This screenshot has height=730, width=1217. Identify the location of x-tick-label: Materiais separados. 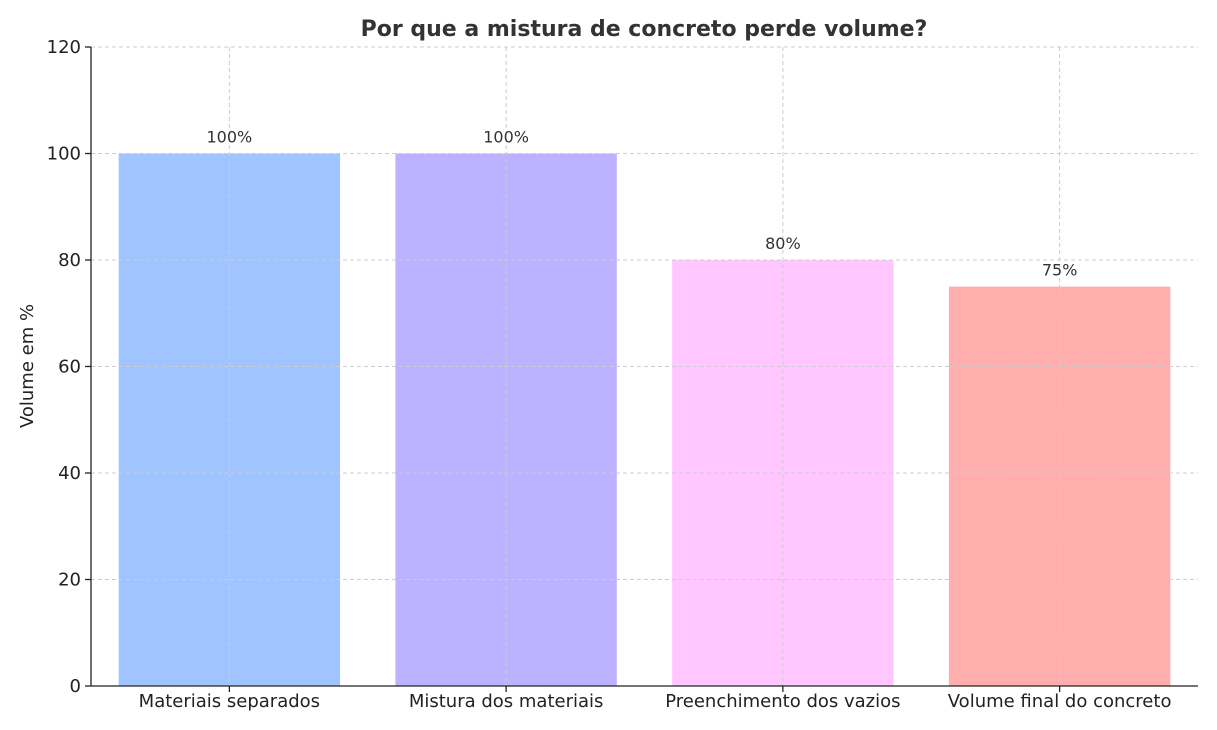
(229, 701).